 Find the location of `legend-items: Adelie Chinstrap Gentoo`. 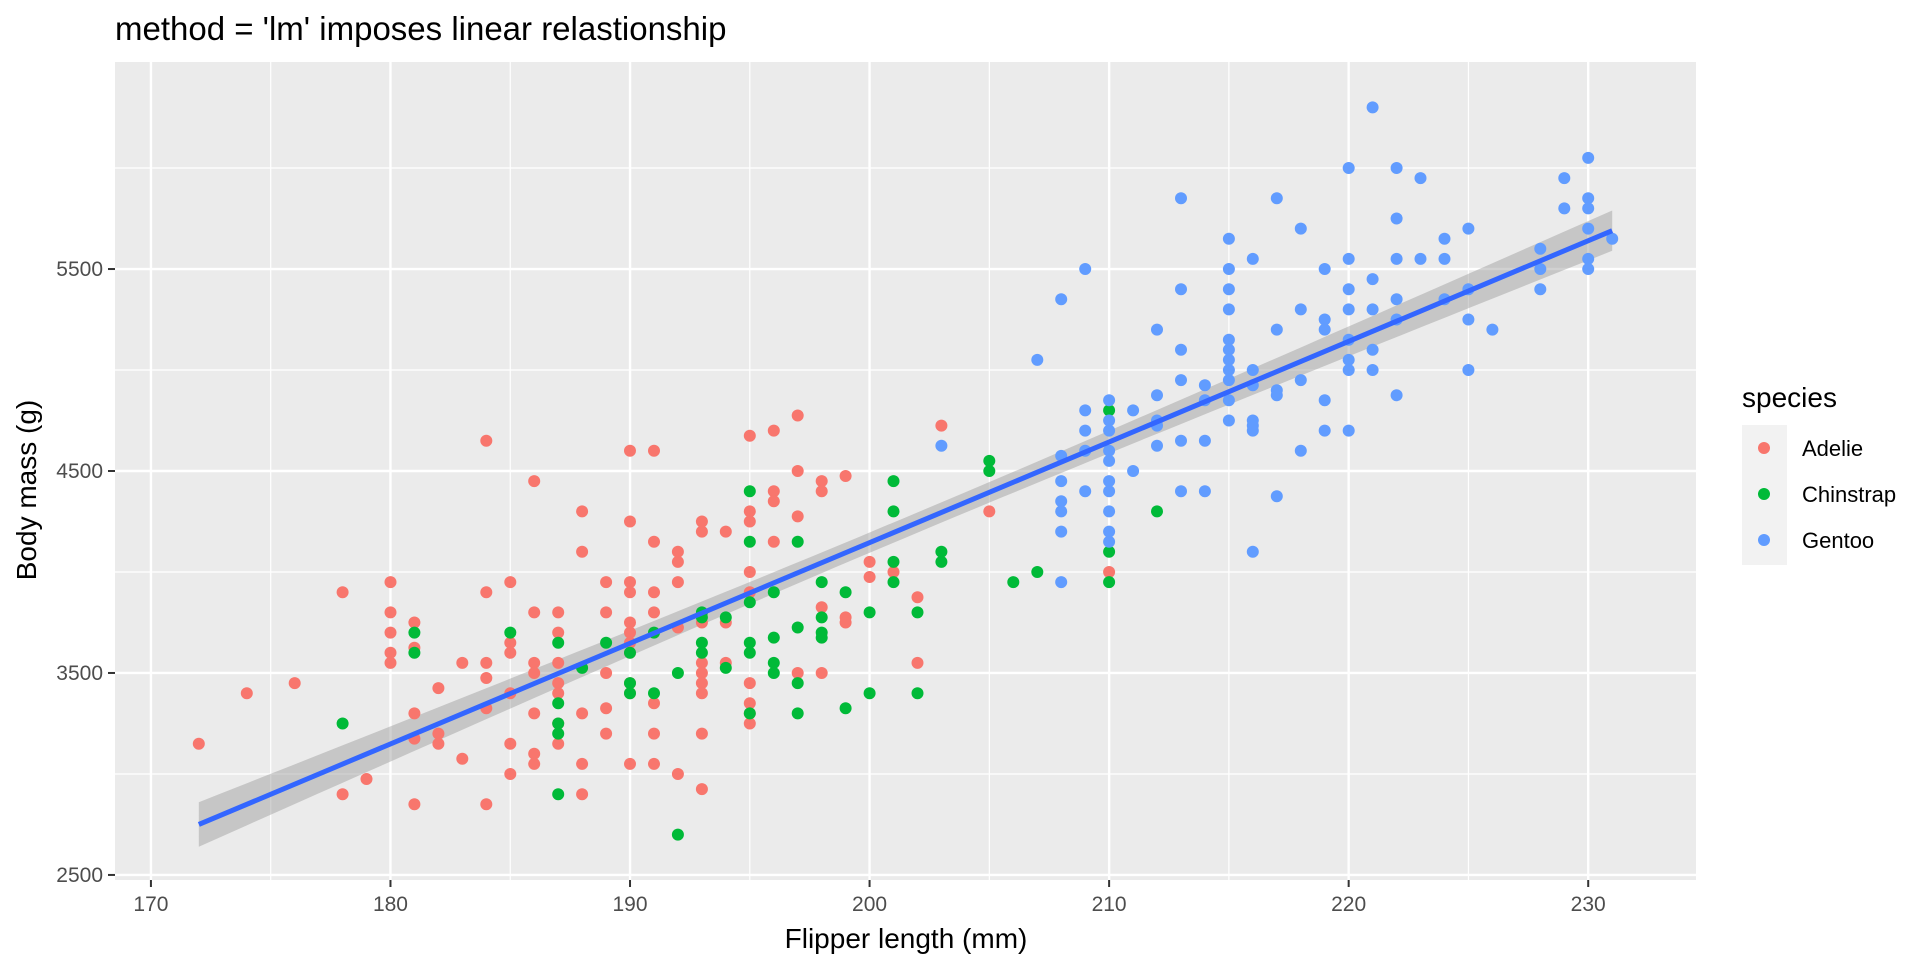

legend-items: Adelie Chinstrap Gentoo is located at coordinates (1819, 495).